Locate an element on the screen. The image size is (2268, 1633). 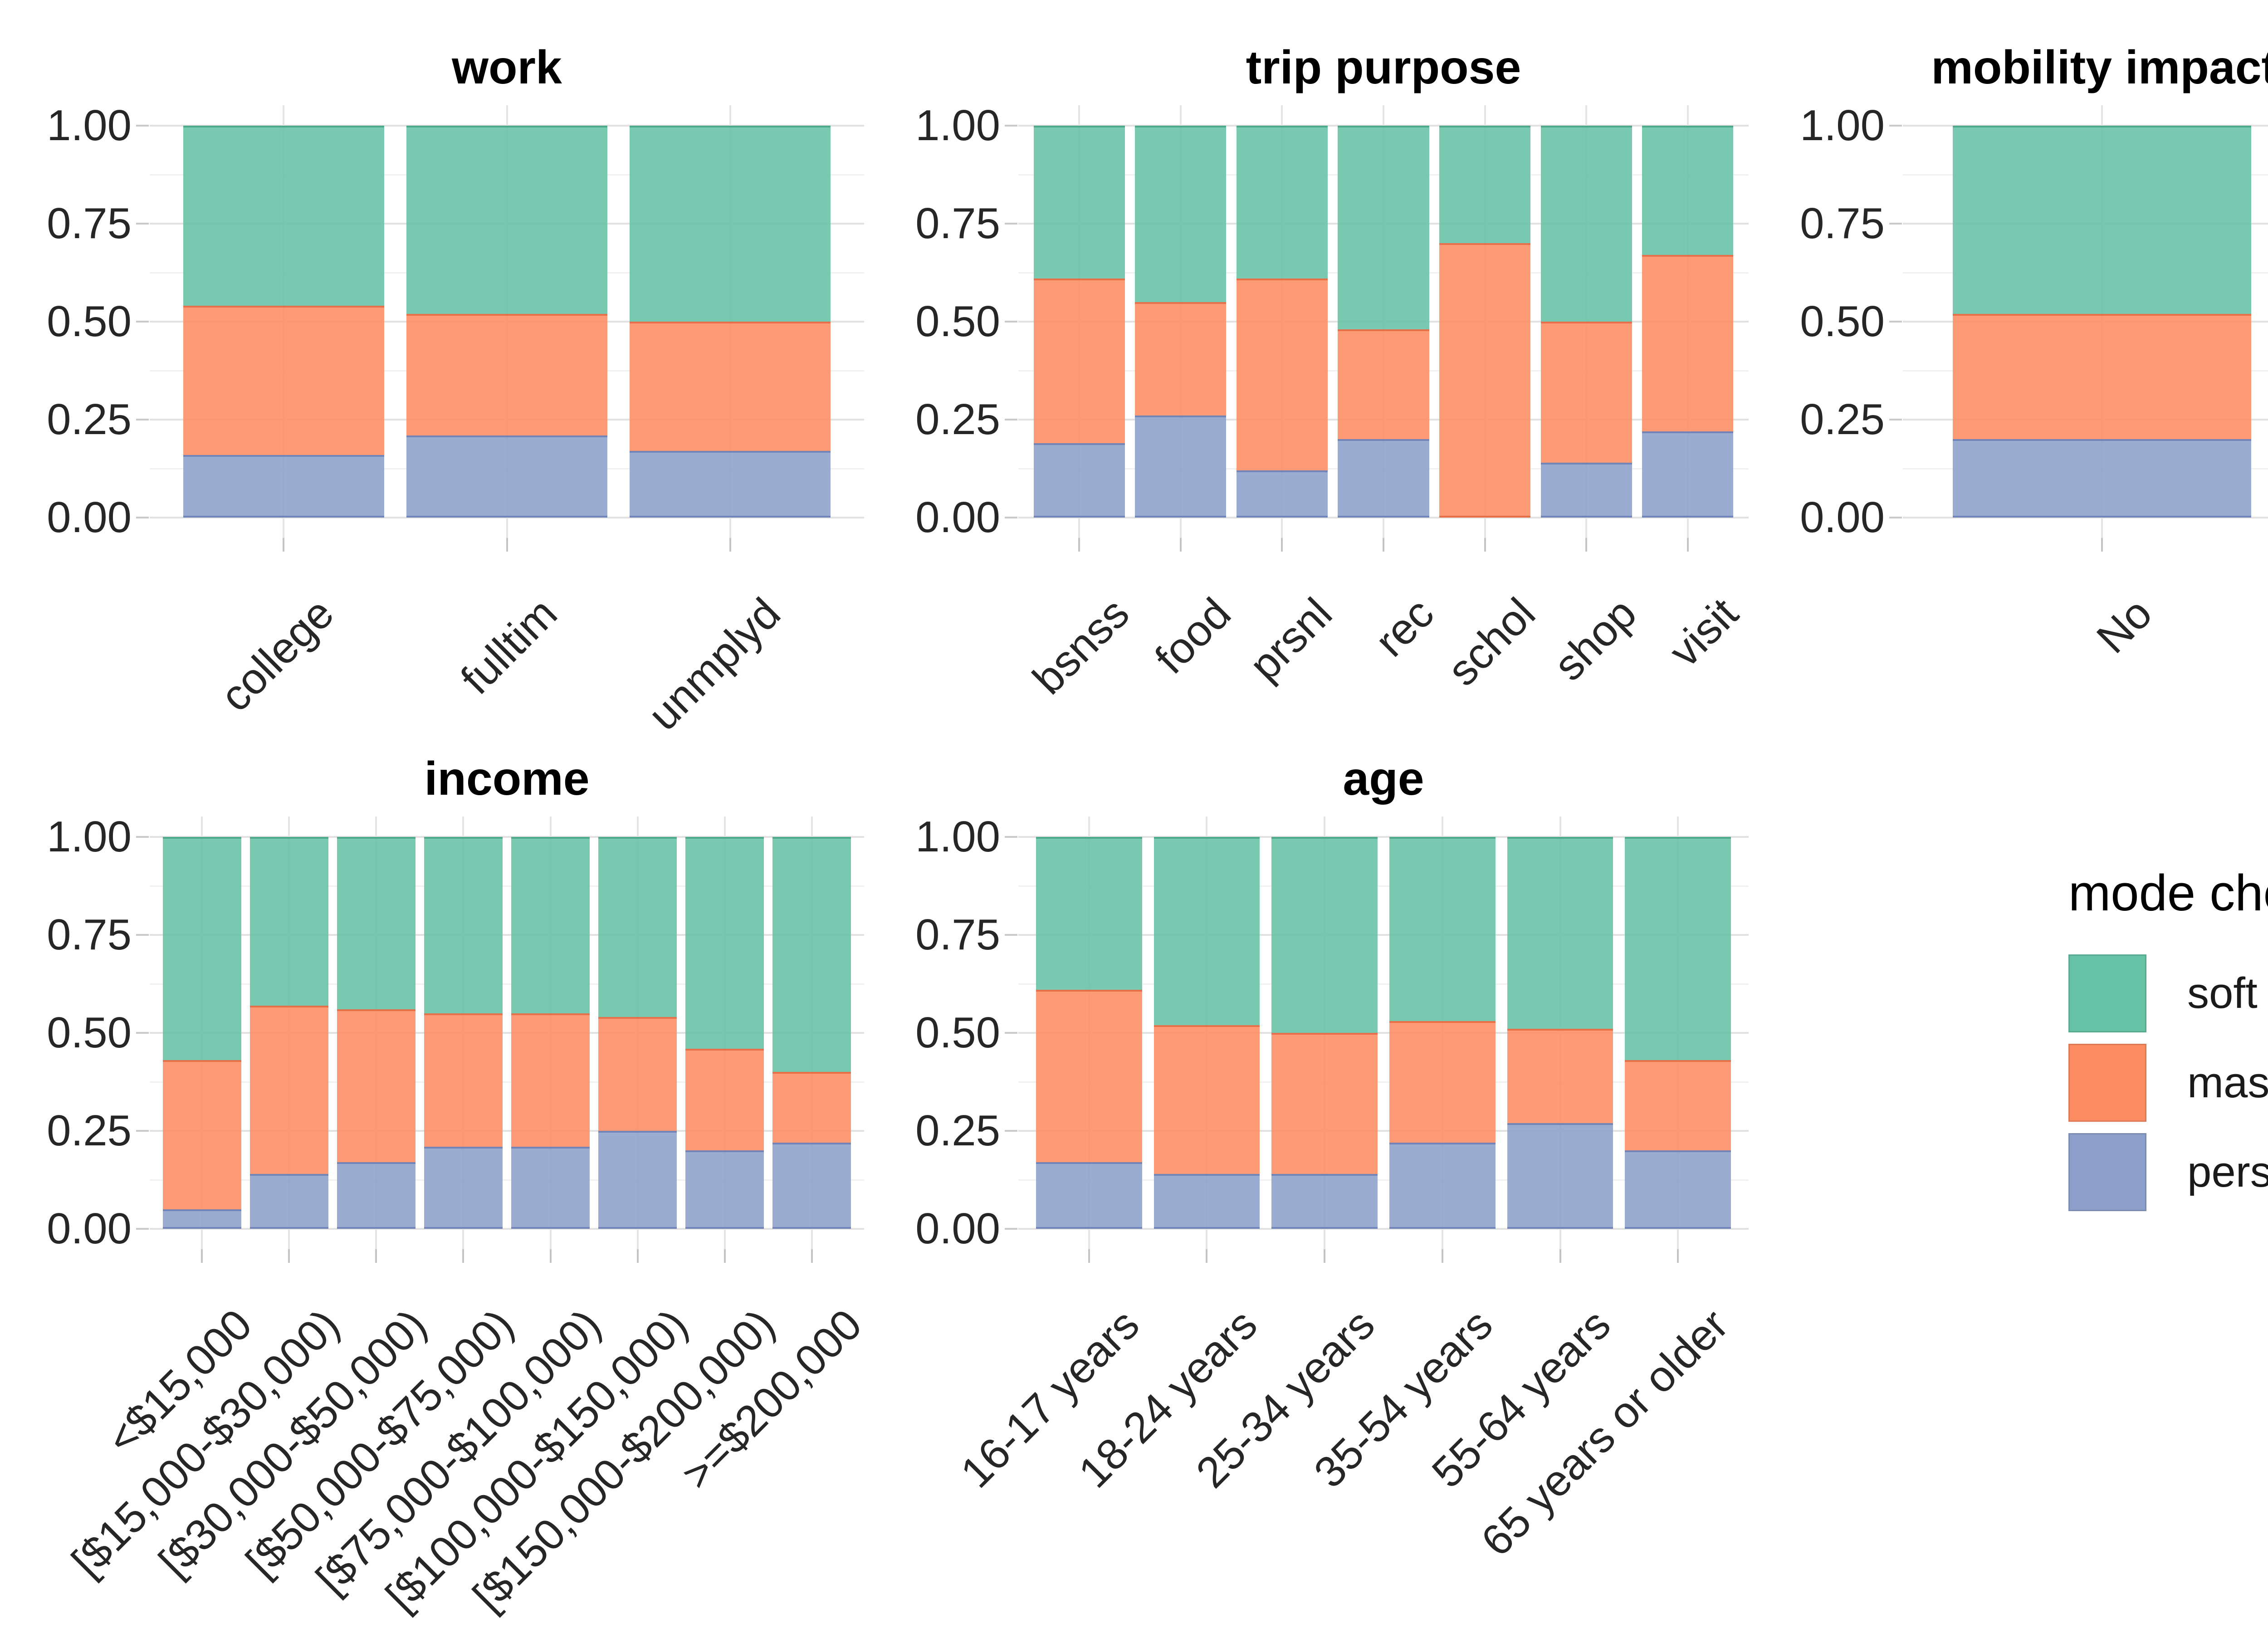
legend-title: mode choice is located at coordinates (2168, 893).